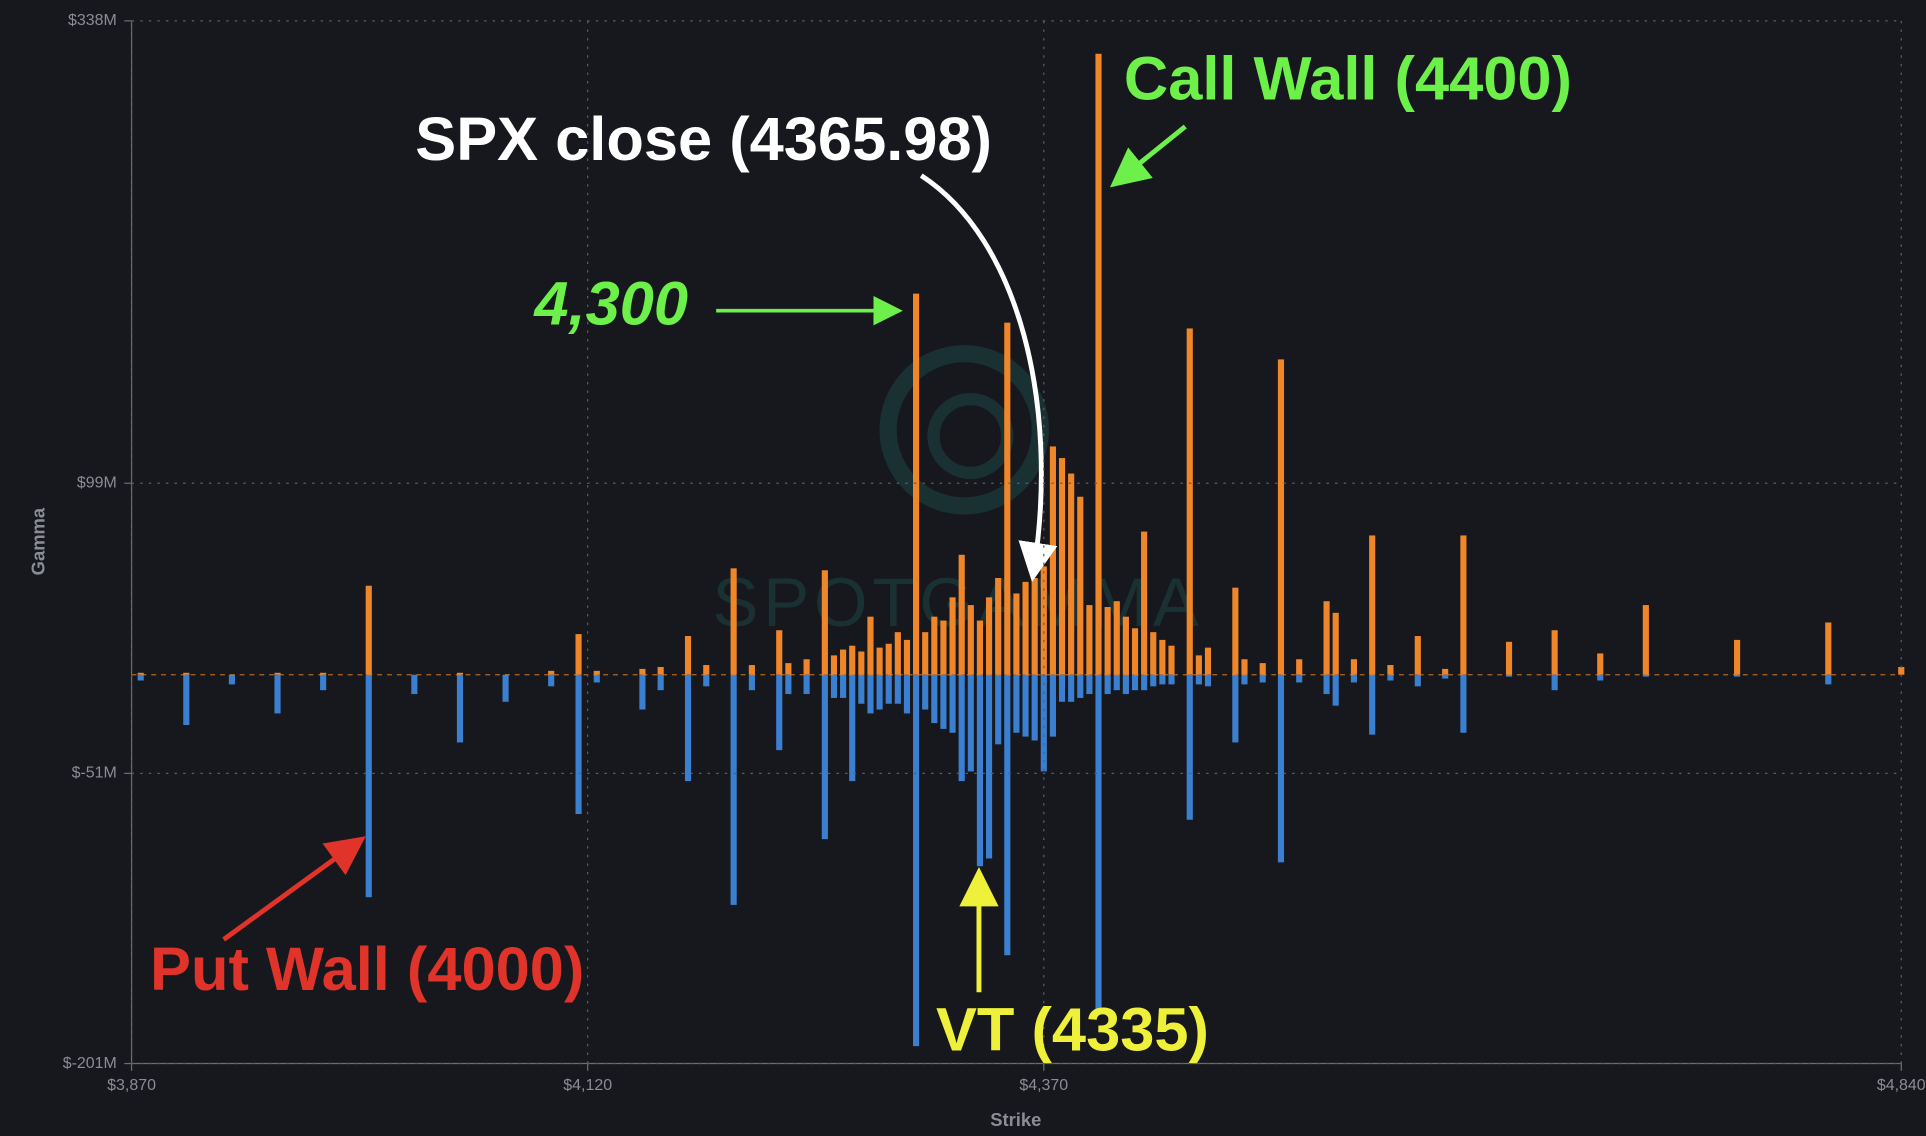 This screenshot has height=1136, width=1926. I want to click on x-tick-label: $4,370, so click(1043, 1085).